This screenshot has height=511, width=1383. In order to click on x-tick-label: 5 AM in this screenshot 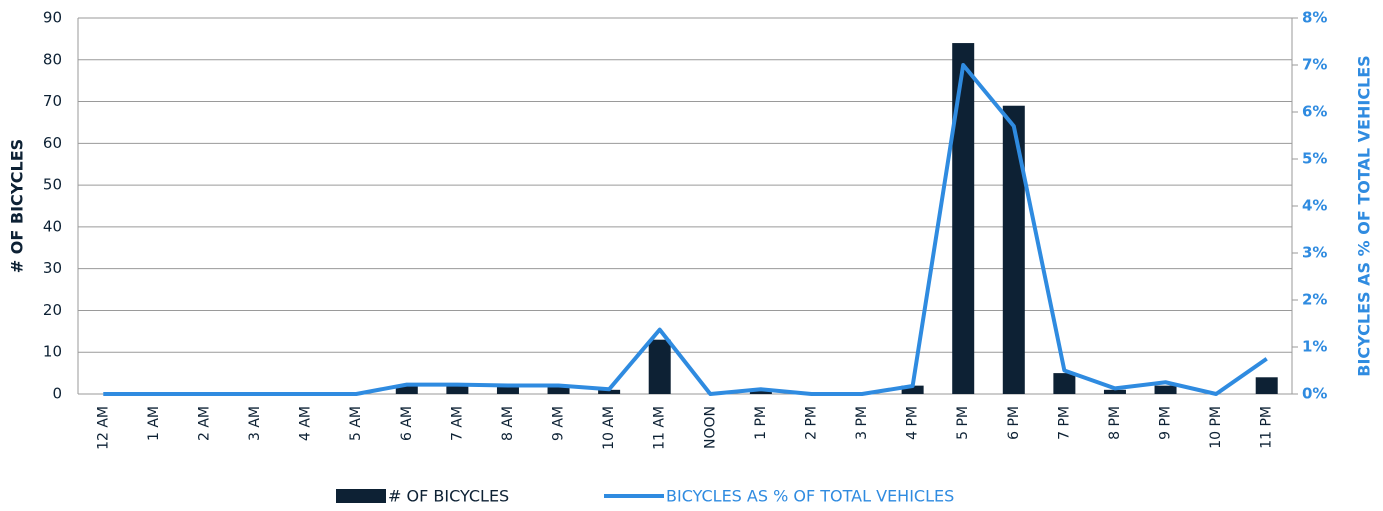, I will do `click(356, 423)`.